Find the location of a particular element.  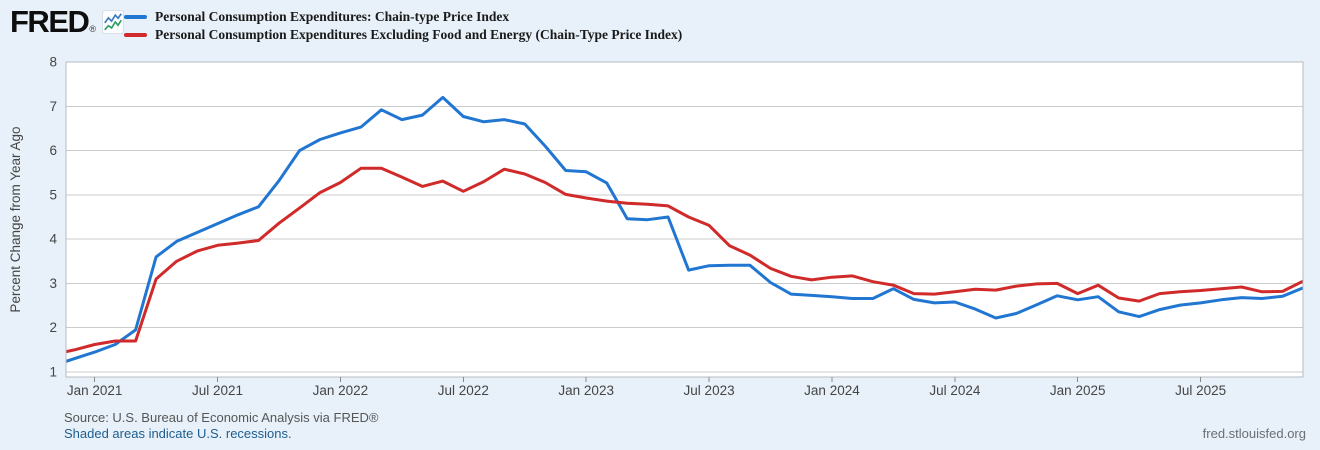

y-tick-label: 6 is located at coordinates (53, 150).